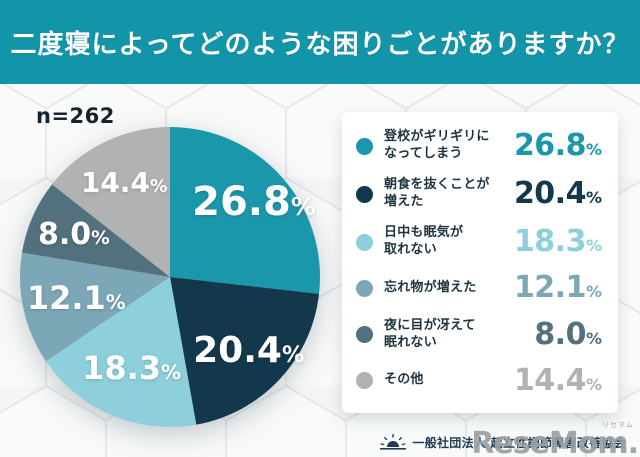 This screenshot has width=640, height=457. Describe the element at coordinates (479, 335) in the screenshot. I see `legend-item: 夜に目が冴えて 眠れない 8.0%` at that location.